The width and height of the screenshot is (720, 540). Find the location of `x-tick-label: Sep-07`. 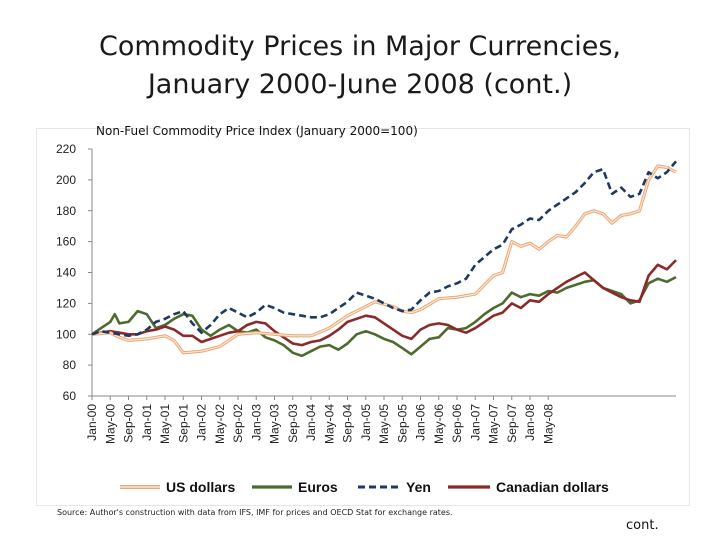

x-tick-label: Sep-07 is located at coordinates (512, 423).